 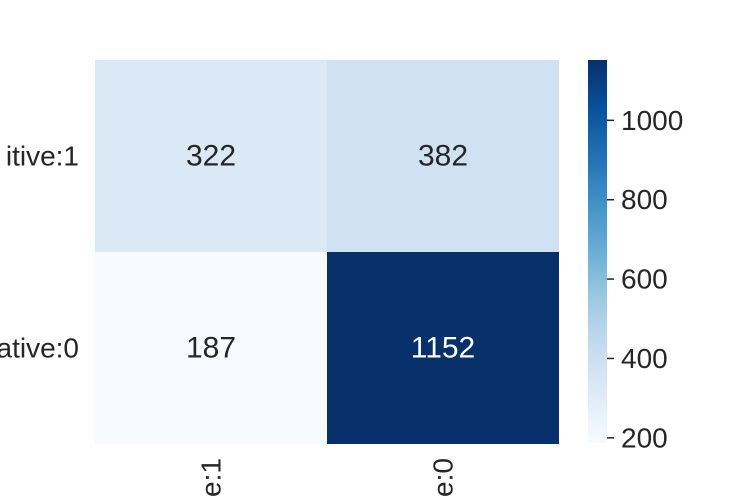 What do you see at coordinates (443, 477) in the screenshot?
I see `column-label: e:0` at bounding box center [443, 477].